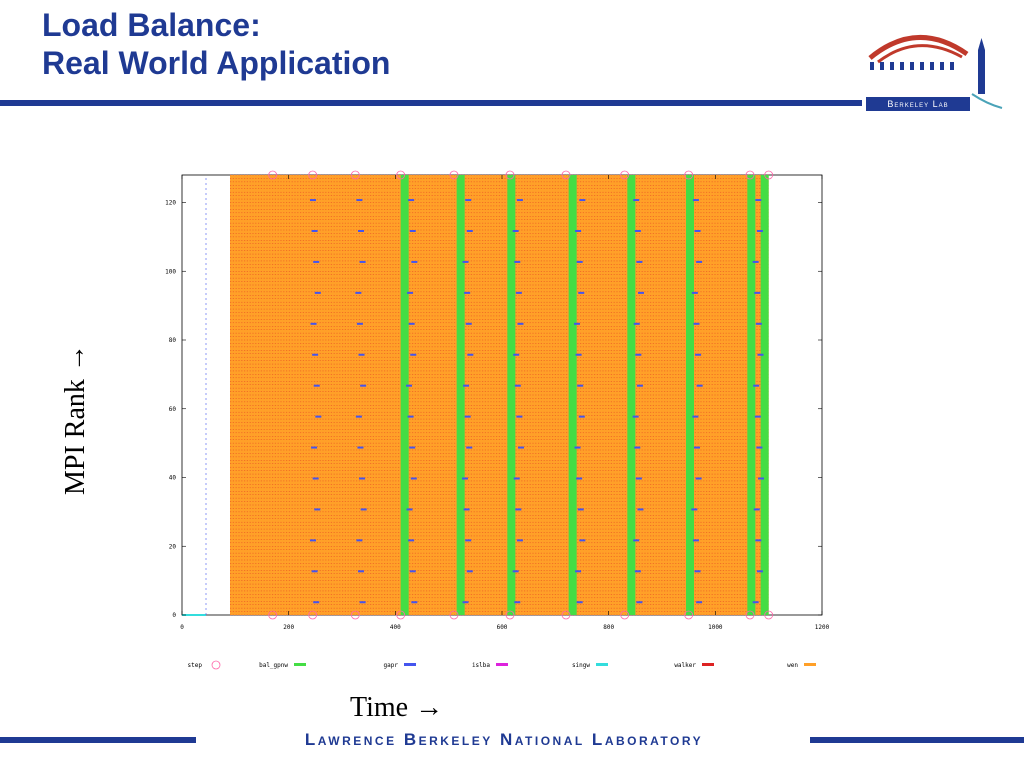 This screenshot has width=1024, height=768. I want to click on legend-label-islba: islba, so click(481, 665).